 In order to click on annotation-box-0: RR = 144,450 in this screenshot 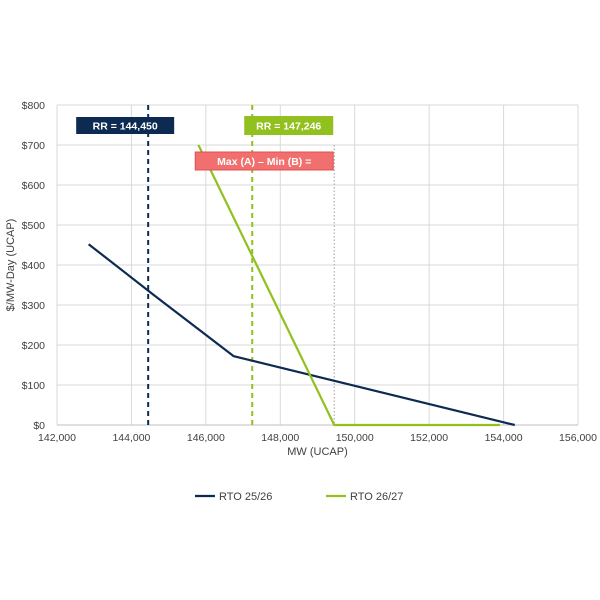, I will do `click(125, 125)`.